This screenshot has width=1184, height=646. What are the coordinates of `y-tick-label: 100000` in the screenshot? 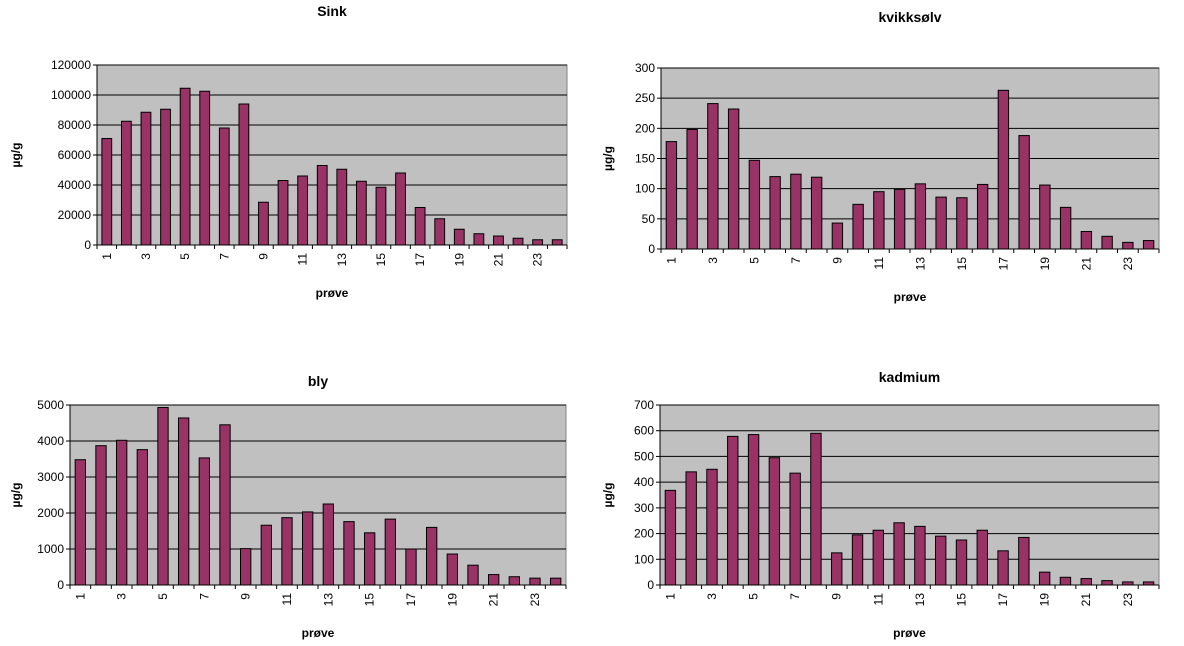 It's located at (71, 95).